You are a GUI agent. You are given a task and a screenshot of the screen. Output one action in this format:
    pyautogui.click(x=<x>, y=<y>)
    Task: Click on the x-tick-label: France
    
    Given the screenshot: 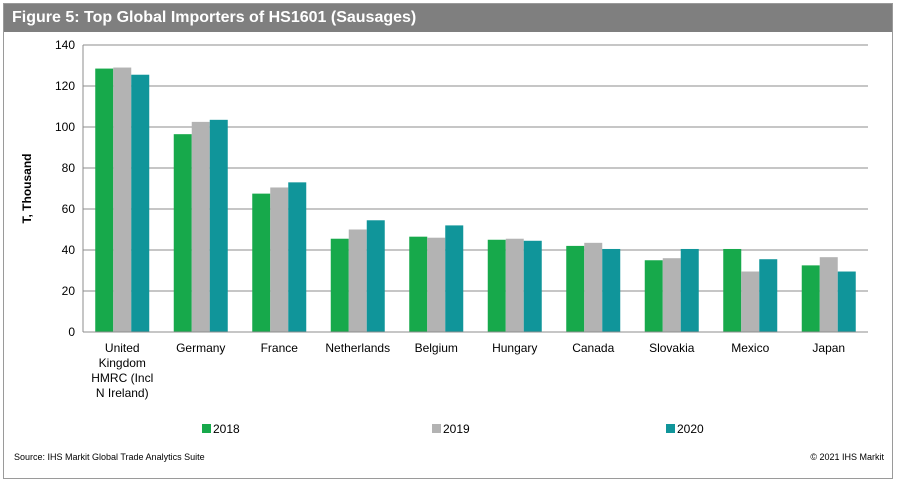 What is the action you would take?
    pyautogui.click(x=280, y=348)
    